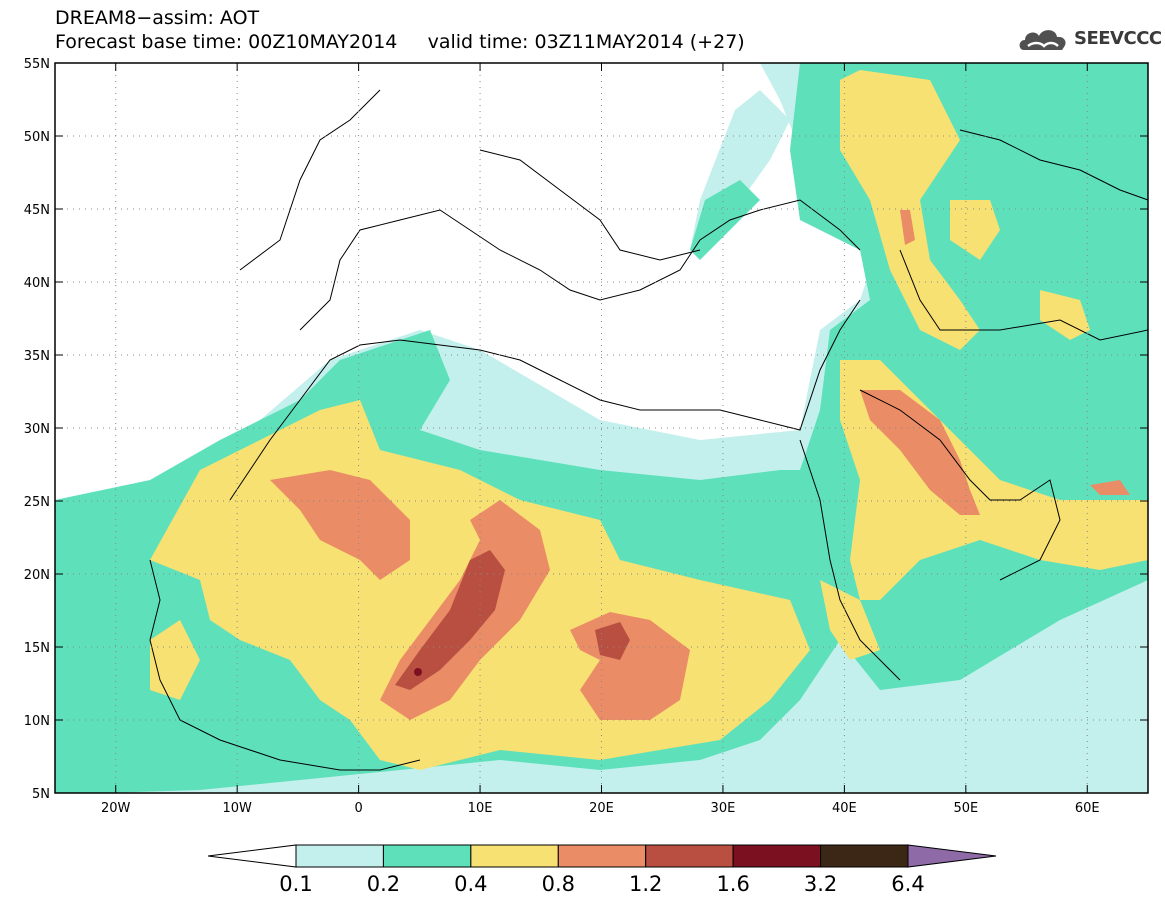  What do you see at coordinates (965, 808) in the screenshot?
I see `lon-tick-label: 50E` at bounding box center [965, 808].